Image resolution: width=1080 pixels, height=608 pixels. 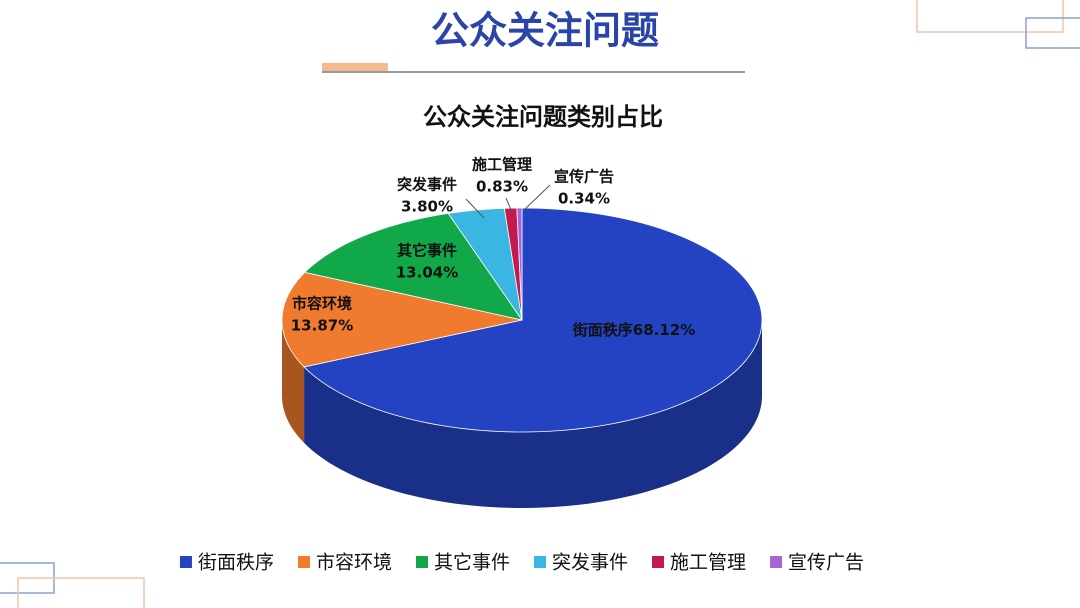 What do you see at coordinates (472, 563) in the screenshot?
I see `legend-label: 其它事件` at bounding box center [472, 563].